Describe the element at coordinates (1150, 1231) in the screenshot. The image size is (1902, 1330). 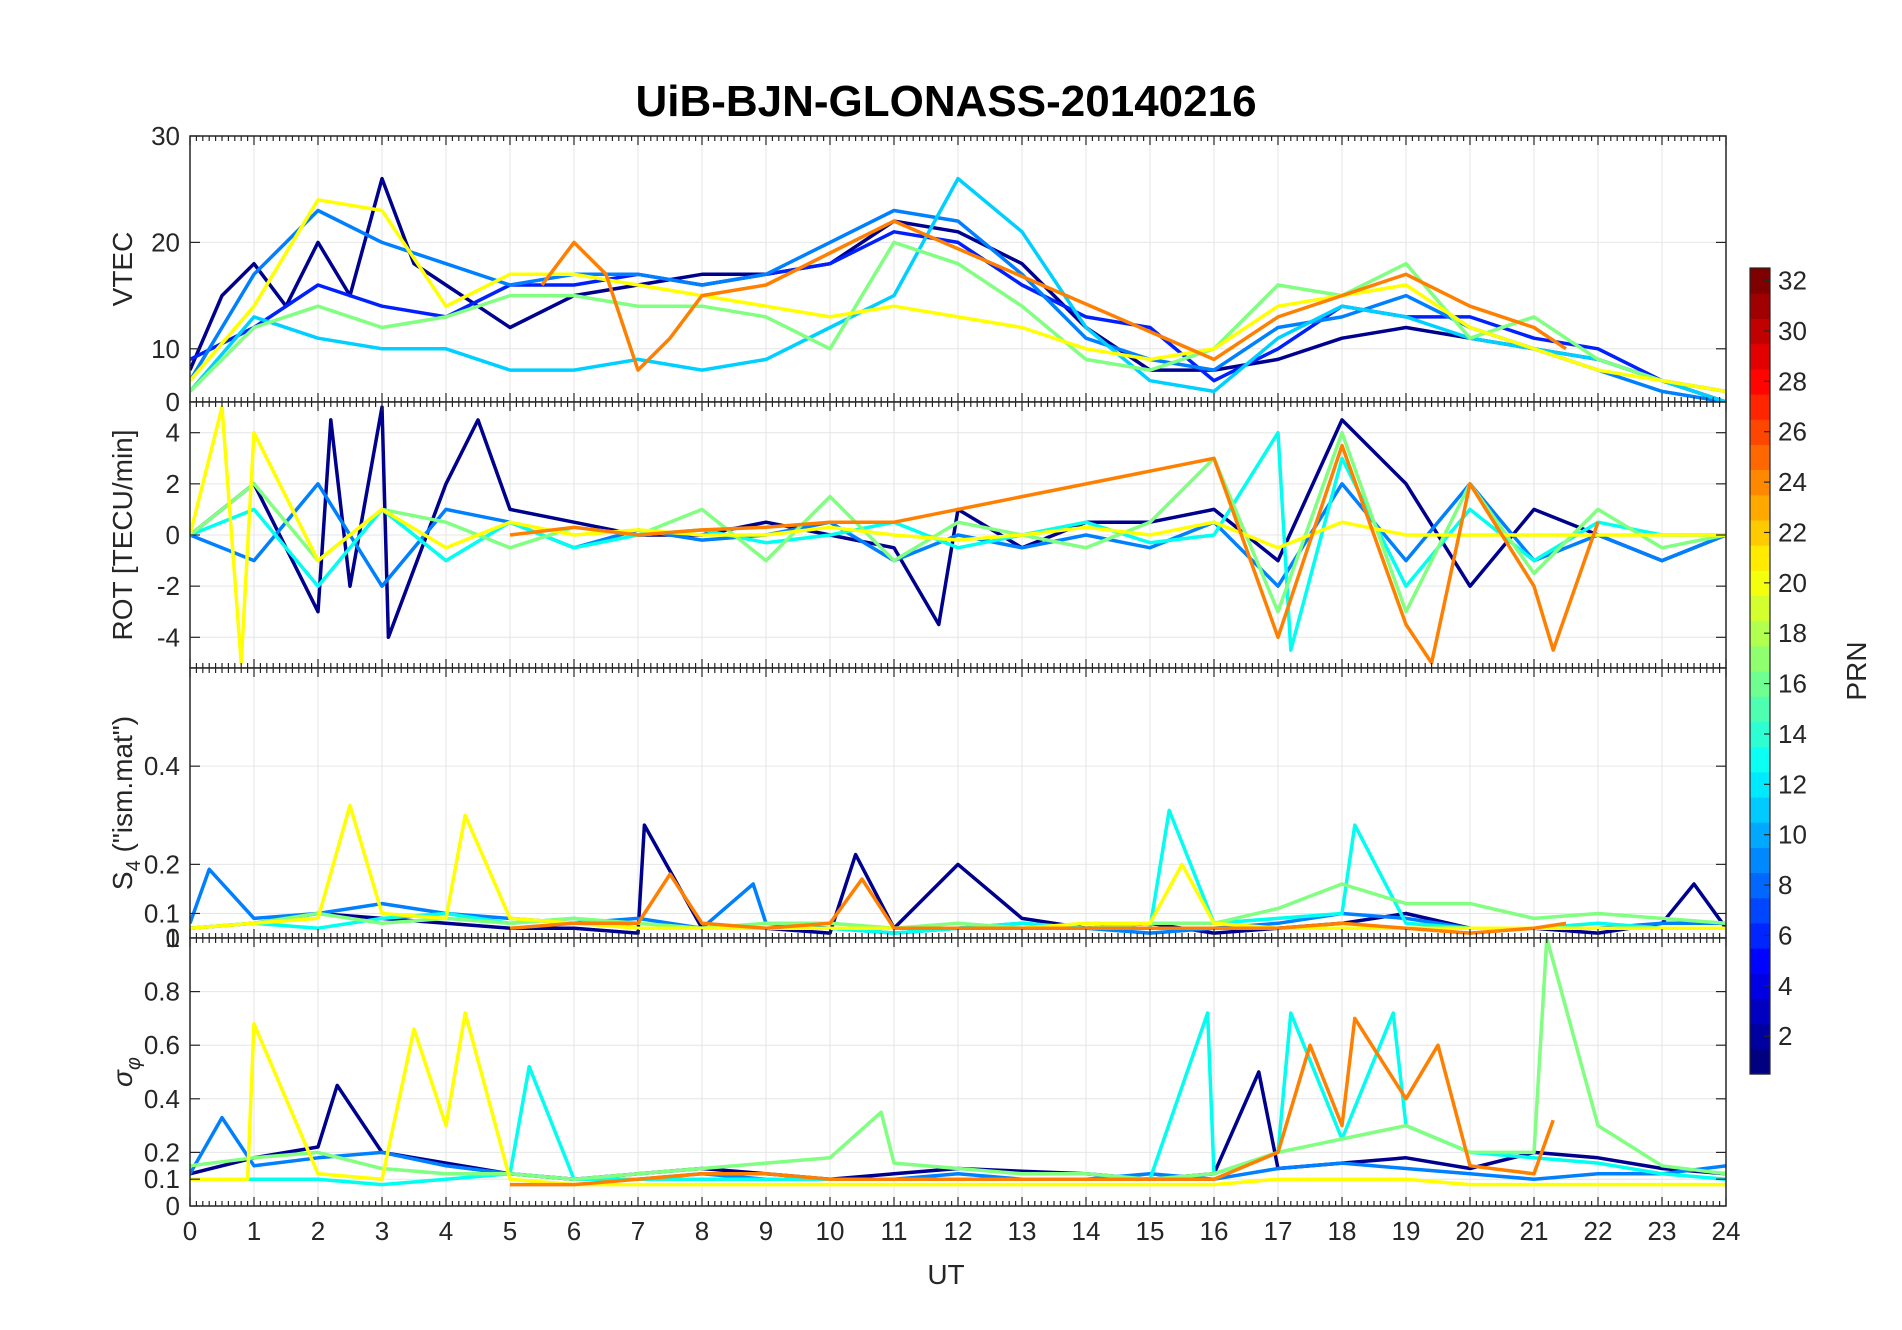
I see `x-tick-label: 15` at that location.